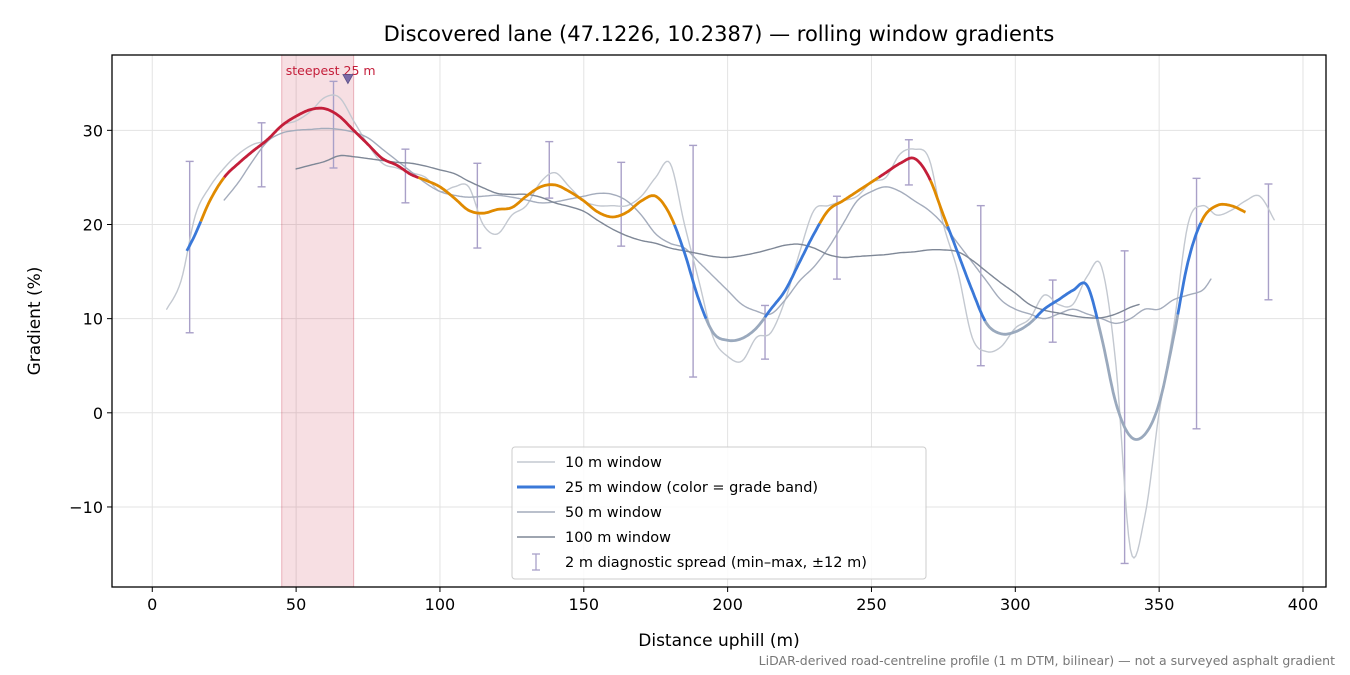 The height and width of the screenshot is (675, 1350). Describe the element at coordinates (718, 641) in the screenshot. I see `x-axis-label: Distance uphill (m)` at that location.